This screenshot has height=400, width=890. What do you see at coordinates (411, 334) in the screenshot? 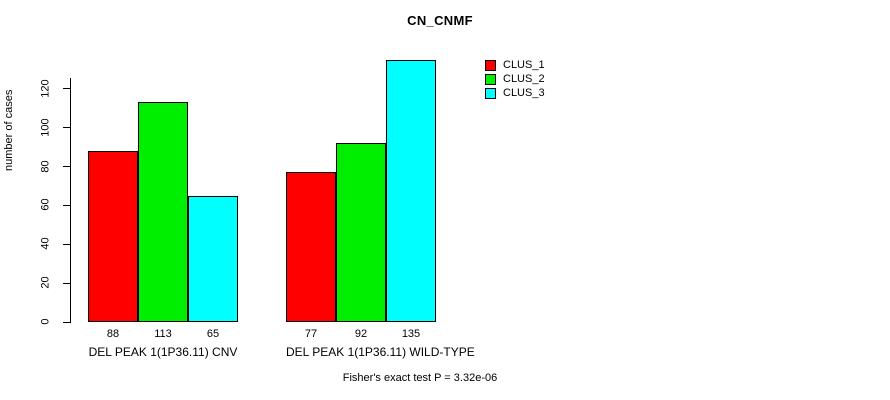
I see `bar-value-label: 135` at bounding box center [411, 334].